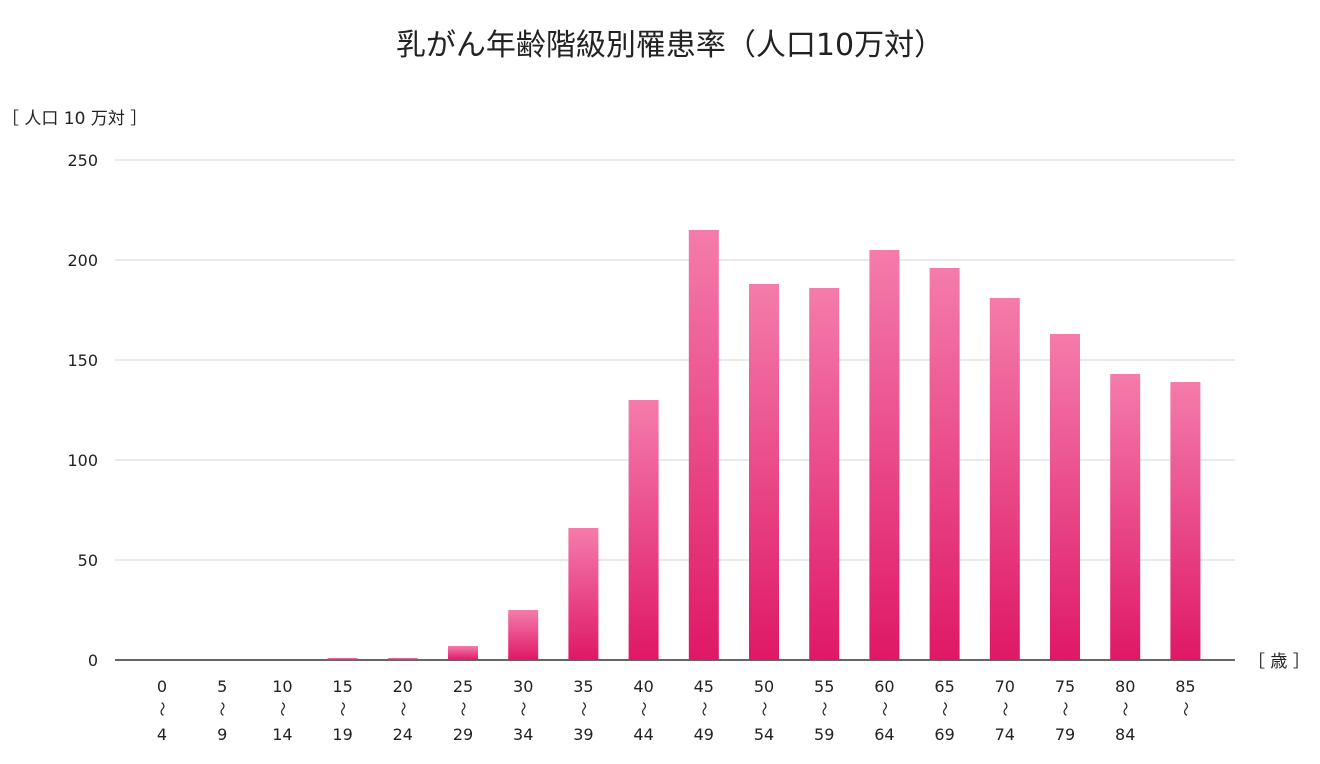 This screenshot has width=1320, height=764. Describe the element at coordinates (1125, 734) in the screenshot. I see `x-tick-label-to: 84` at that location.